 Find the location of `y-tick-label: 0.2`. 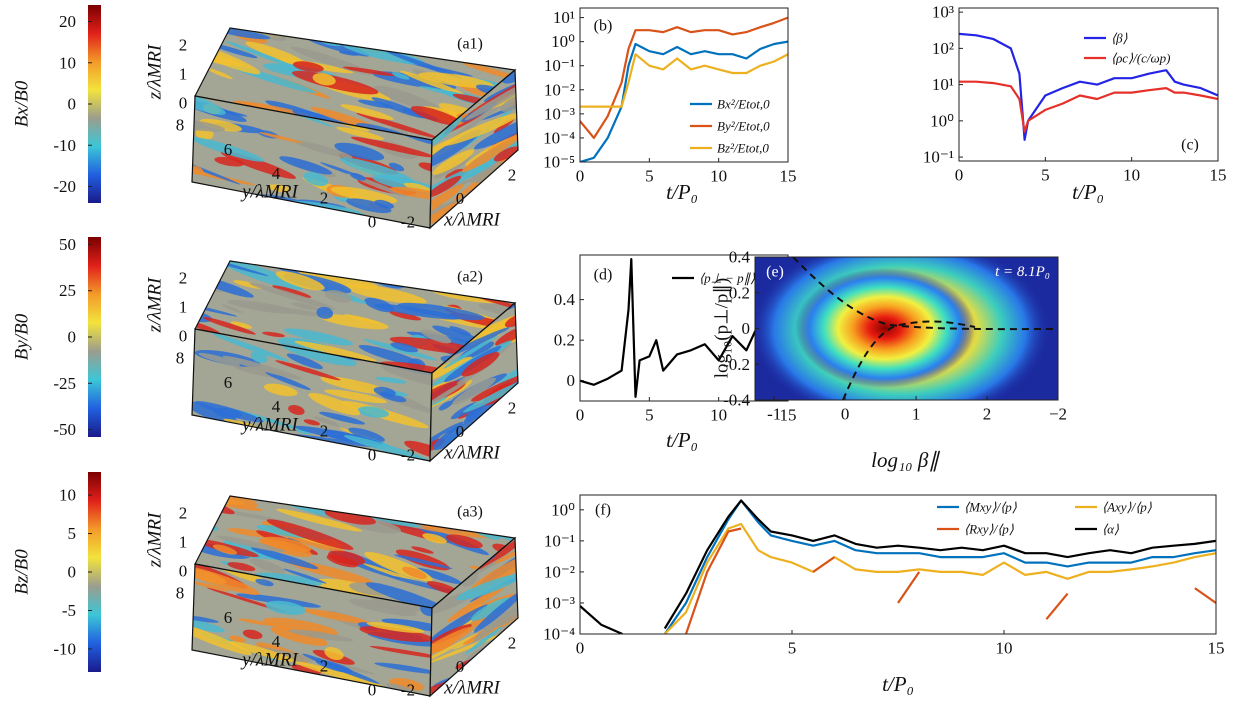

y-tick-label: 0.2 is located at coordinates (564, 340).